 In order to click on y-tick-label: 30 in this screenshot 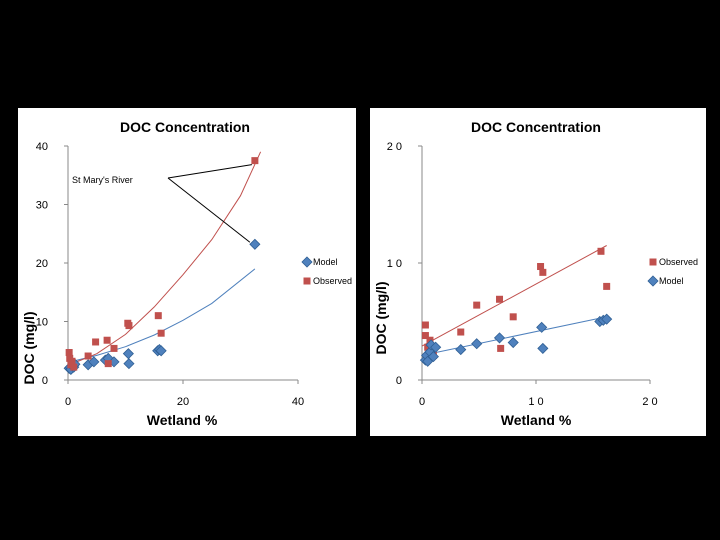, I will do `click(42, 206)`.